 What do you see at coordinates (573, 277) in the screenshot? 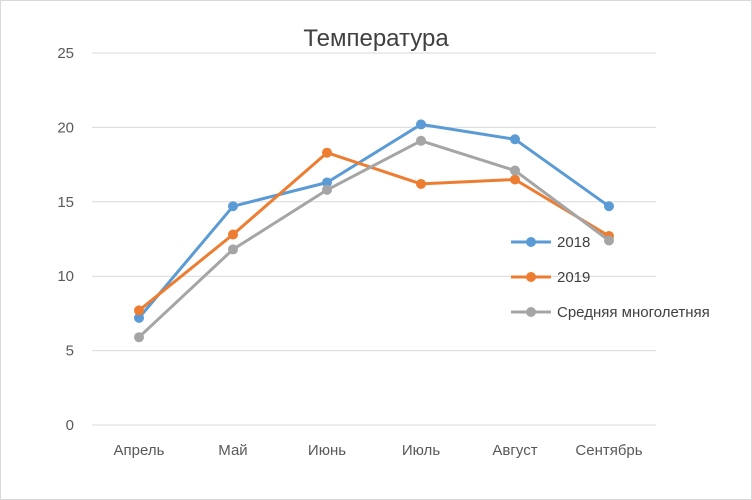
I see `legend-label: 2019` at bounding box center [573, 277].